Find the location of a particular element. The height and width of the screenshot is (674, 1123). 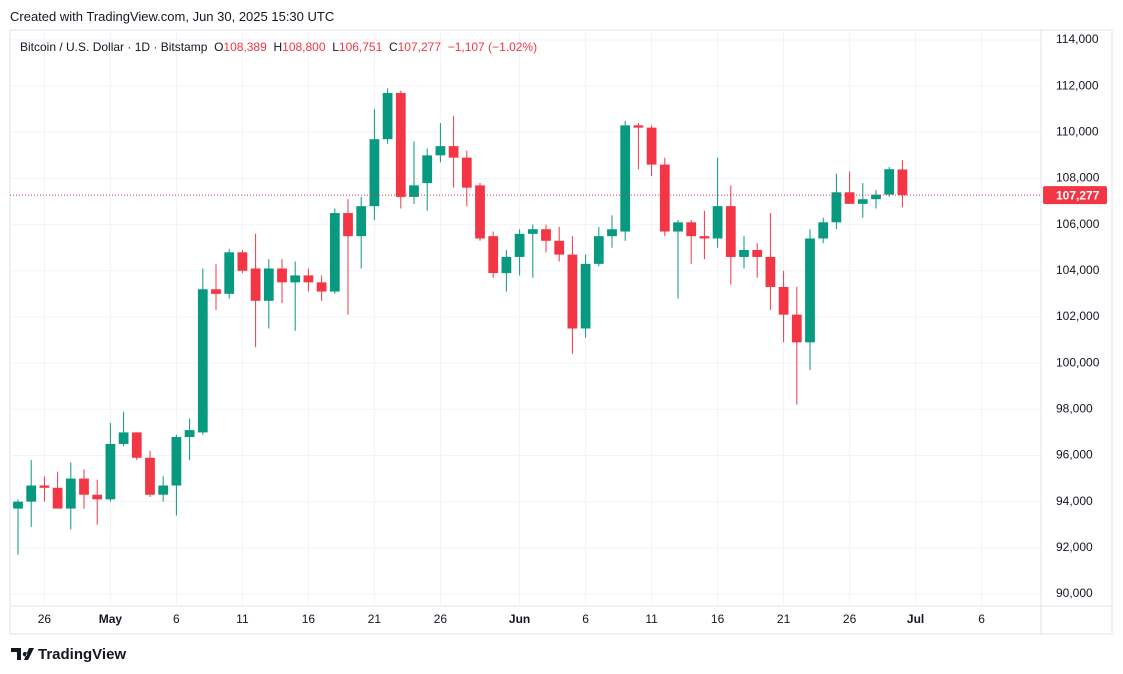

y-tick-label: 110,000 is located at coordinates (1077, 131).